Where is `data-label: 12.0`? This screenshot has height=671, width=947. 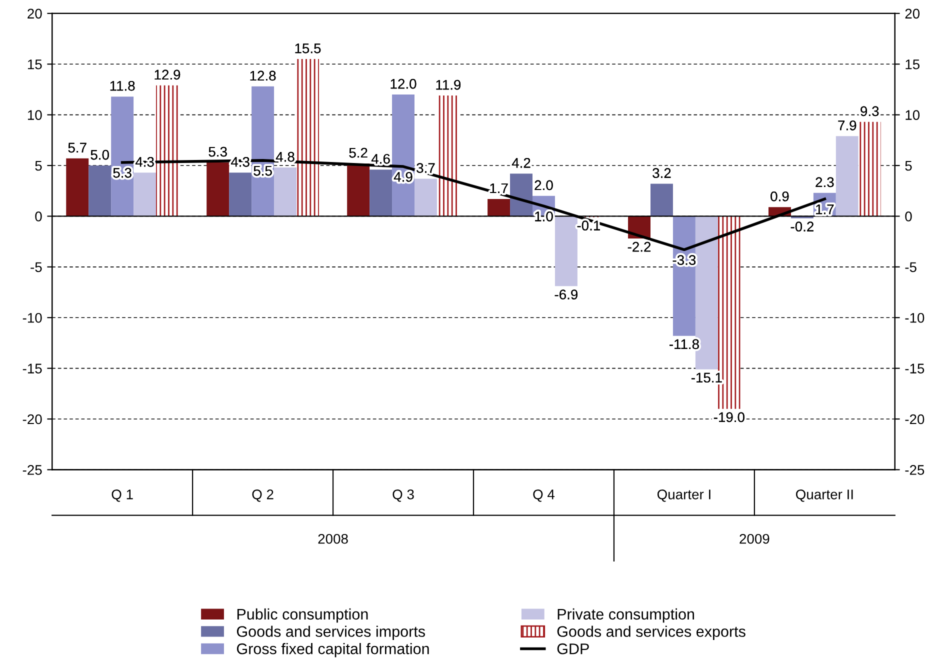 data-label: 12.0 is located at coordinates (403, 83).